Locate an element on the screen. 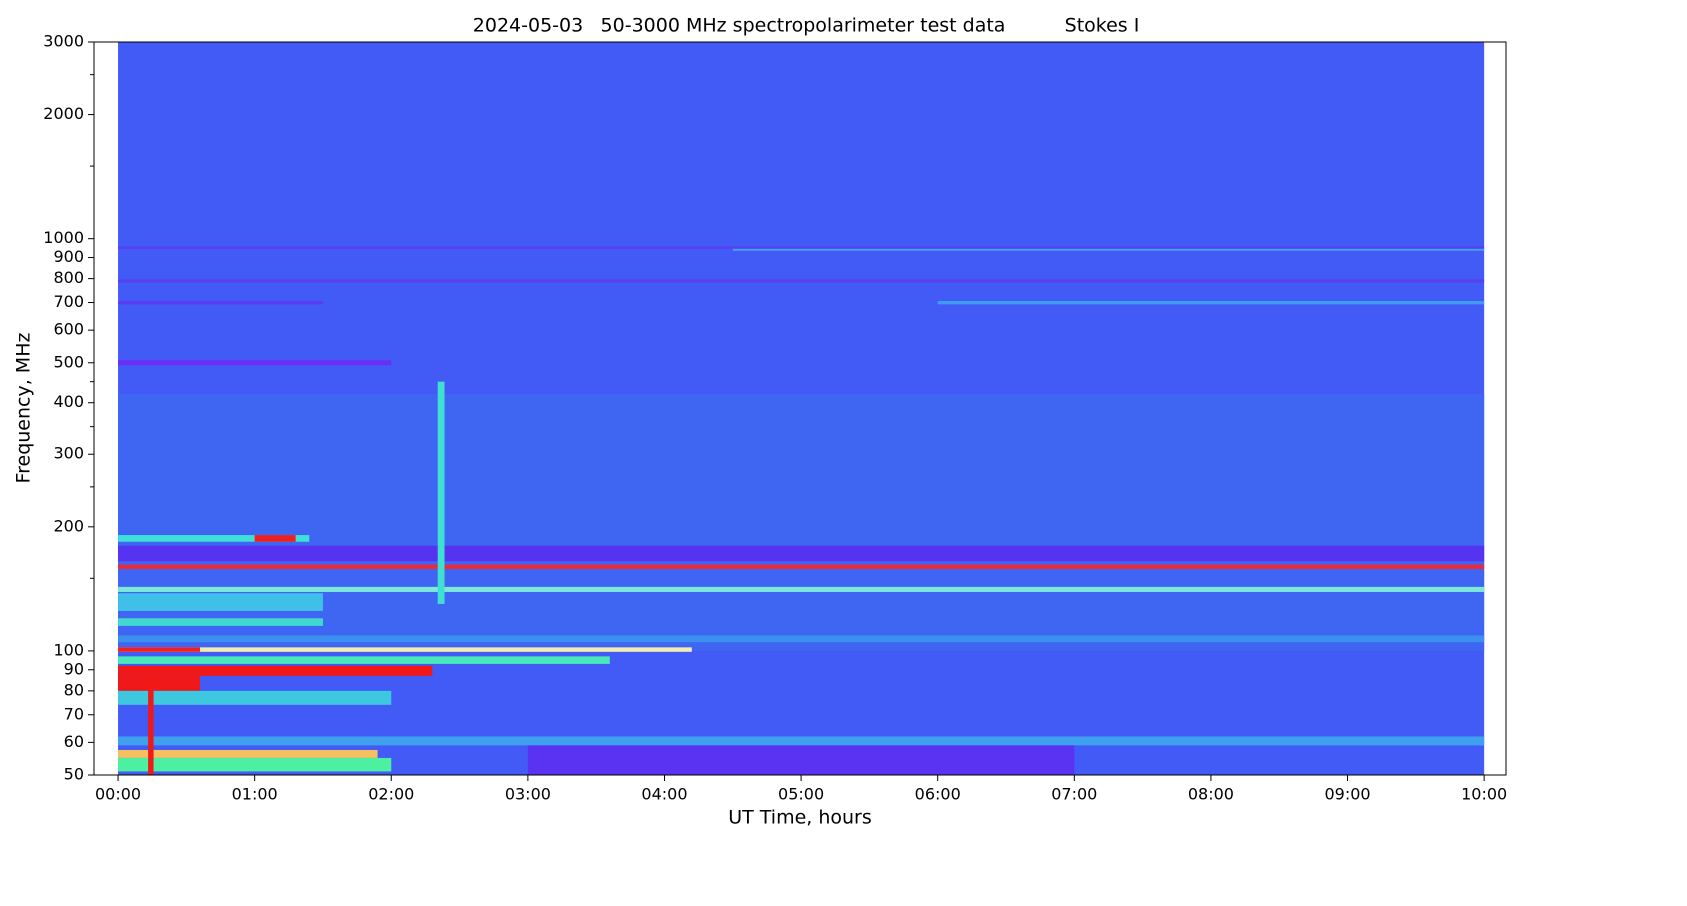 The height and width of the screenshot is (906, 1687). chart-title-stokes: Stokes I is located at coordinates (1102, 26).